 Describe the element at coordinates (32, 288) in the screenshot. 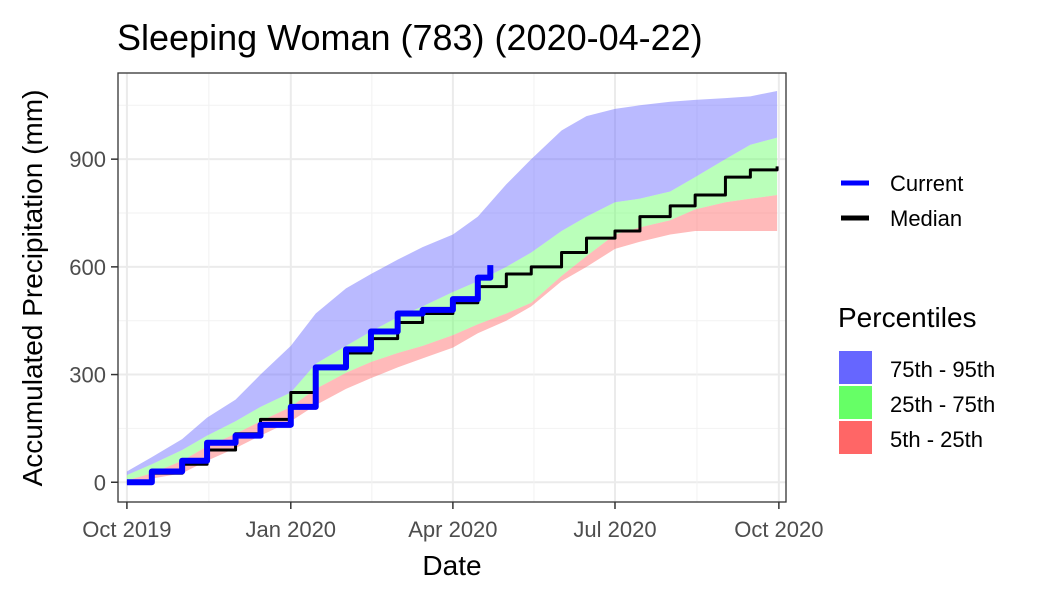

I see `y-axis-title: Accumulated Precipitation (mm)` at that location.